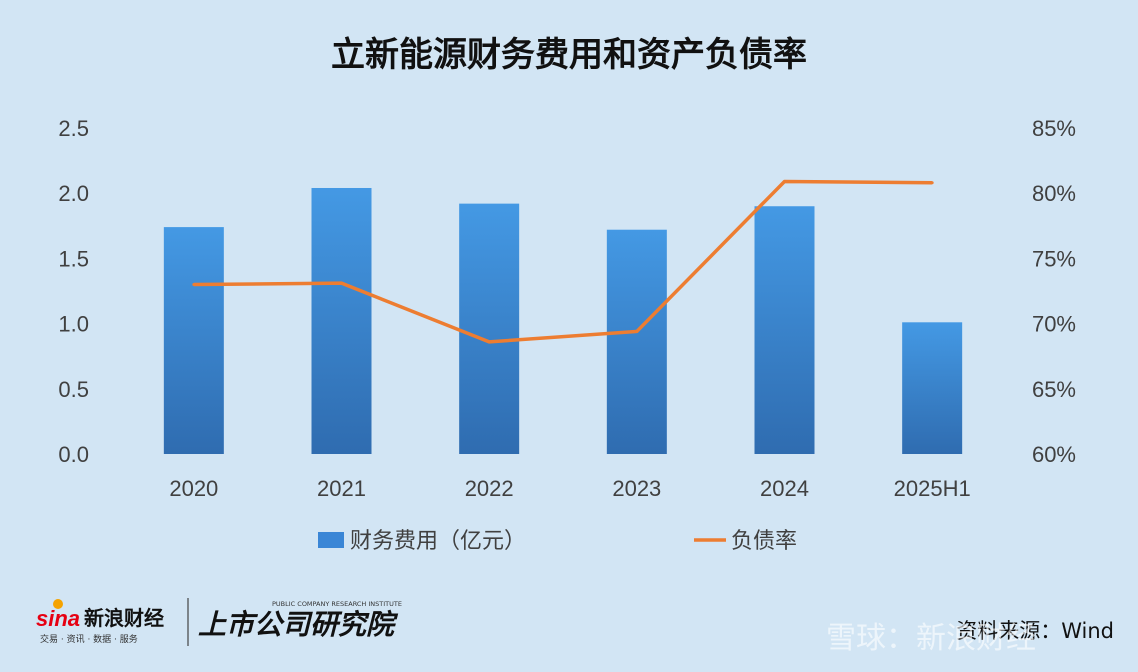 This screenshot has width=1138, height=672. I want to click on legend-swatch-bar, so click(331, 540).